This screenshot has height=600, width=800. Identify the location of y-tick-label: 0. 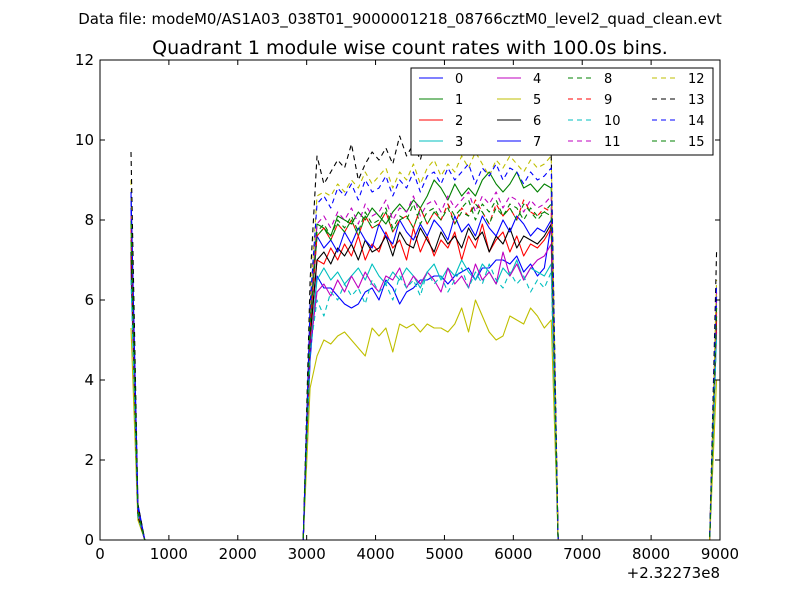
(89, 540).